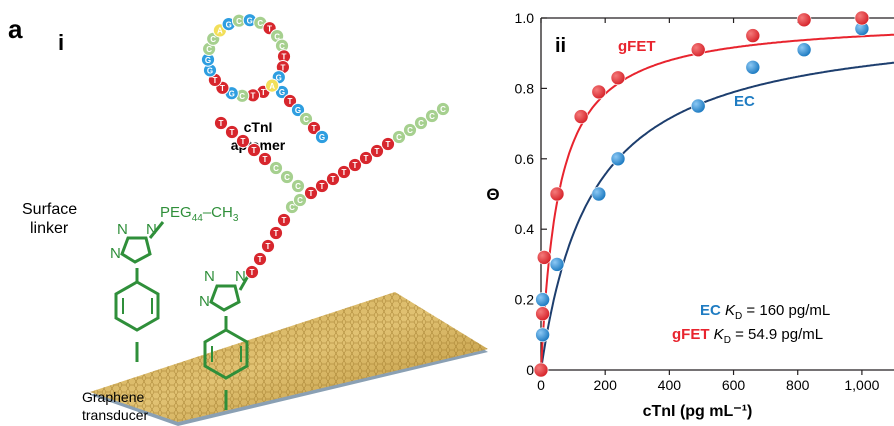 The height and width of the screenshot is (426, 894). I want to click on x-tick-label: 0, so click(541, 385).